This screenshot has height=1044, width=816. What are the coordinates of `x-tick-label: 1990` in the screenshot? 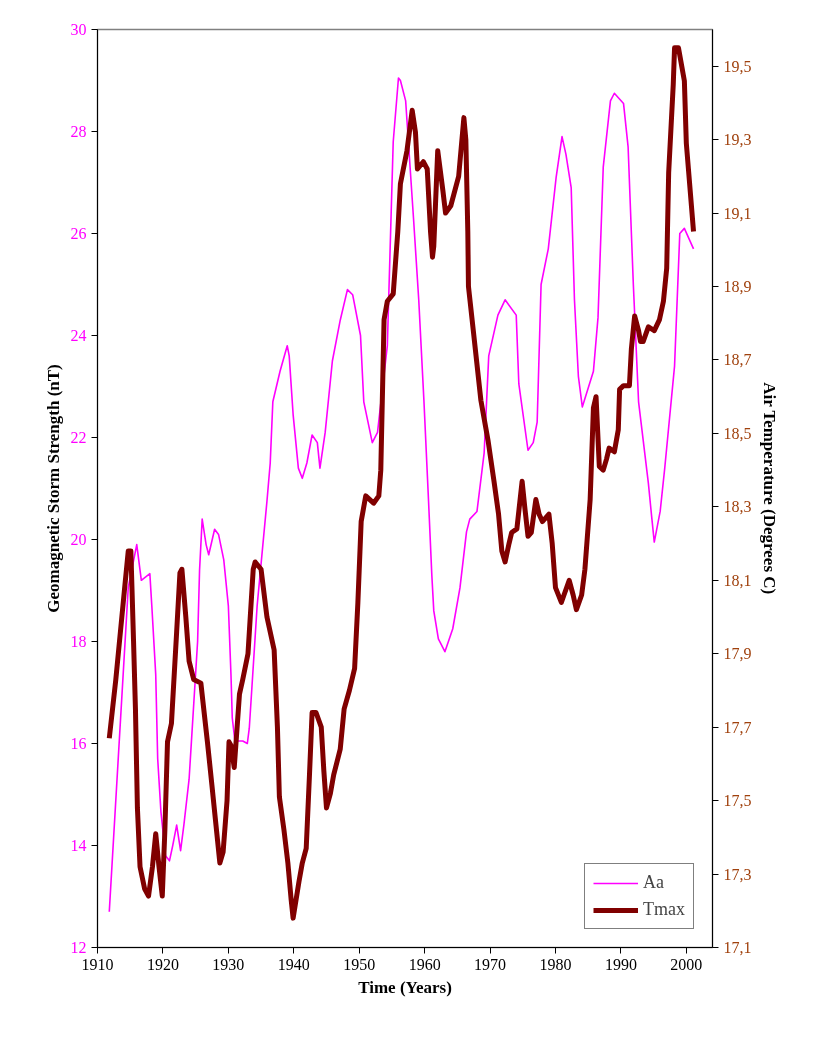 It's located at (620, 964).